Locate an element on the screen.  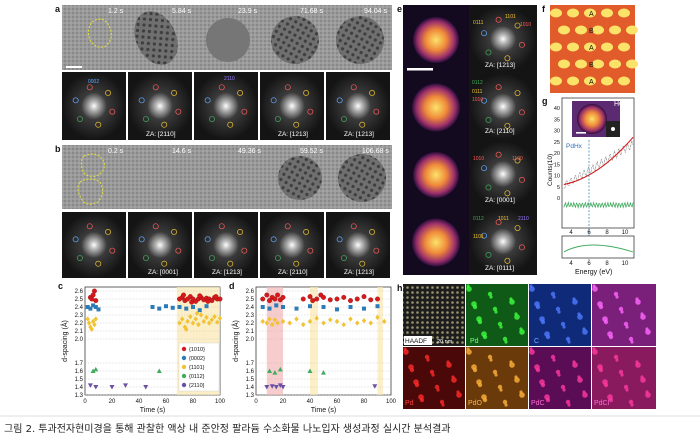
panel-b-letter: b is located at coordinates (58, 149).